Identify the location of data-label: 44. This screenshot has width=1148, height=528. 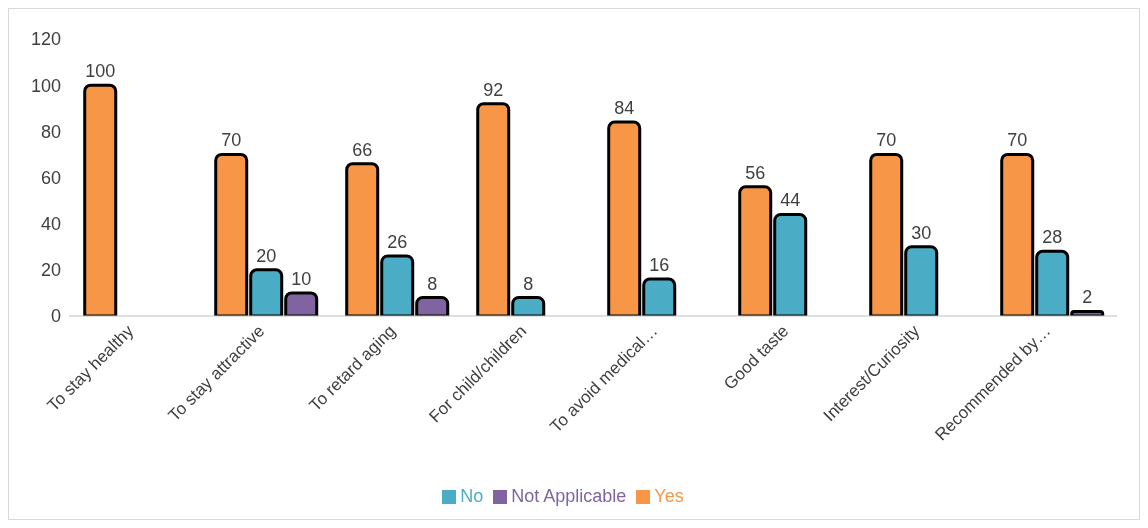
(790, 200).